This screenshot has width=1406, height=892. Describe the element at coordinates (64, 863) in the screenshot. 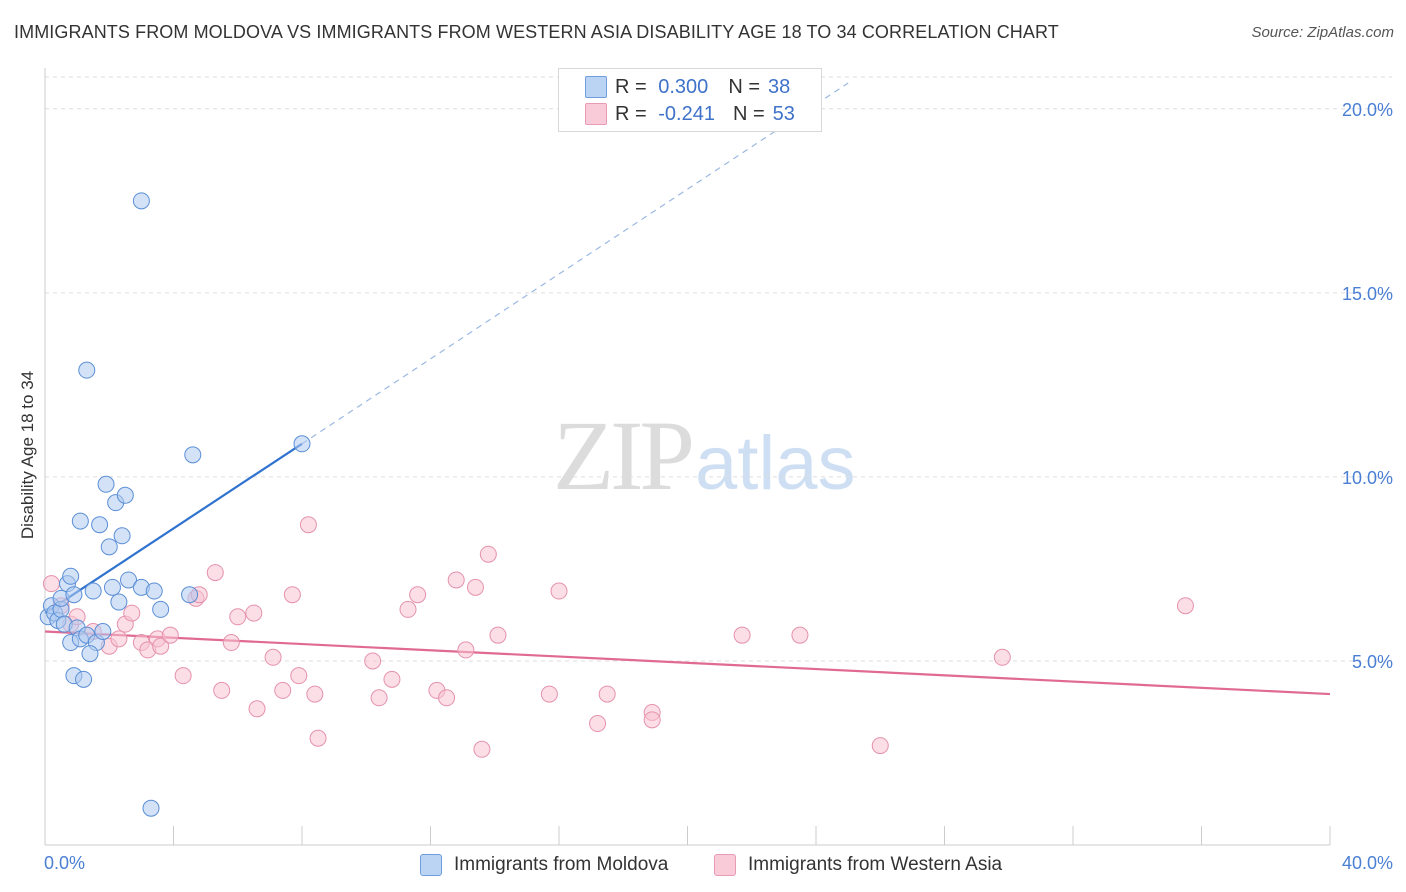

I see `x-tick-label: 0.0%` at that location.